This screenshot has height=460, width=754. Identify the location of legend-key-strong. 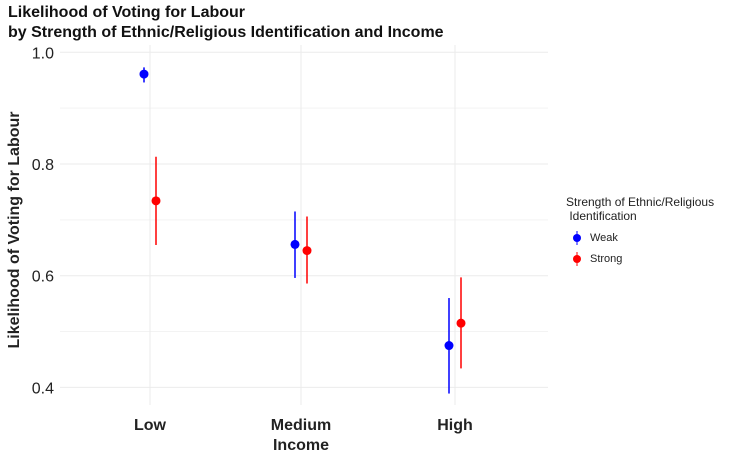
(577, 259).